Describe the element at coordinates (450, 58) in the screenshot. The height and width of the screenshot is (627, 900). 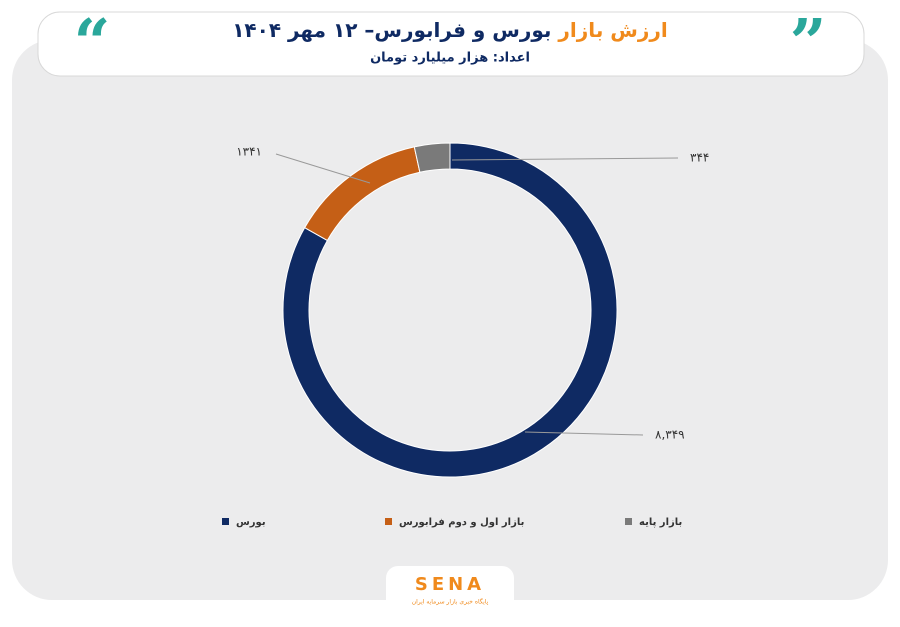
I see `chart-subtitle: اعداد: هزار میلیارد تومان` at that location.